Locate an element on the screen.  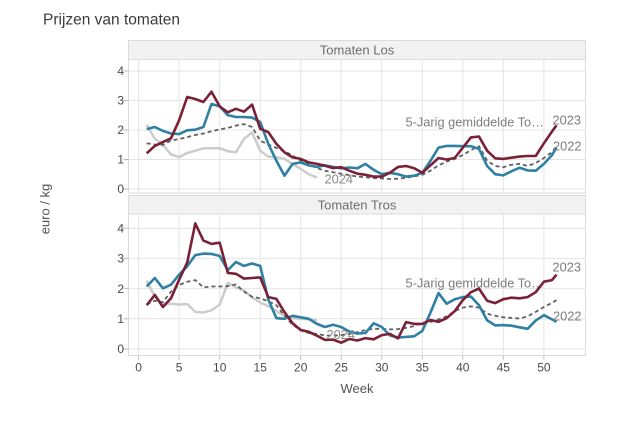
svg-text: Tomaten Tros is located at coordinates (357, 204).